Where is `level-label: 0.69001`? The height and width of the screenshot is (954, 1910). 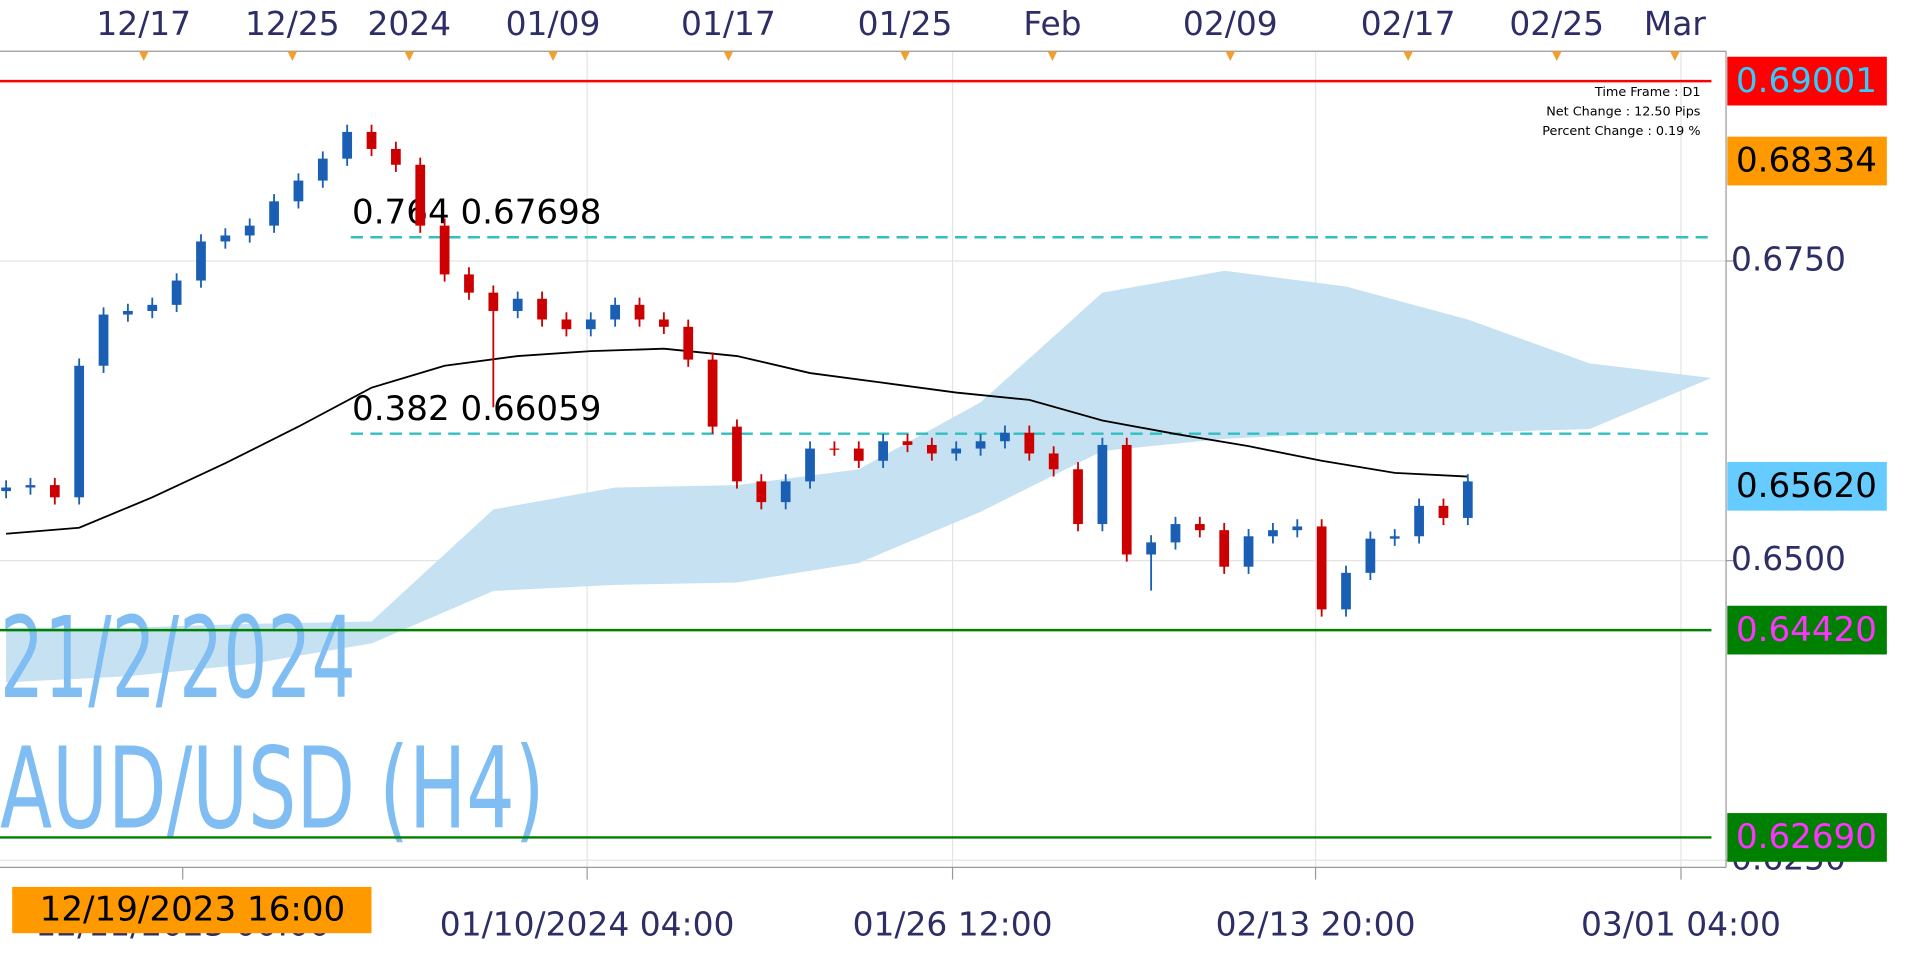
level-label: 0.69001 is located at coordinates (1806, 81).